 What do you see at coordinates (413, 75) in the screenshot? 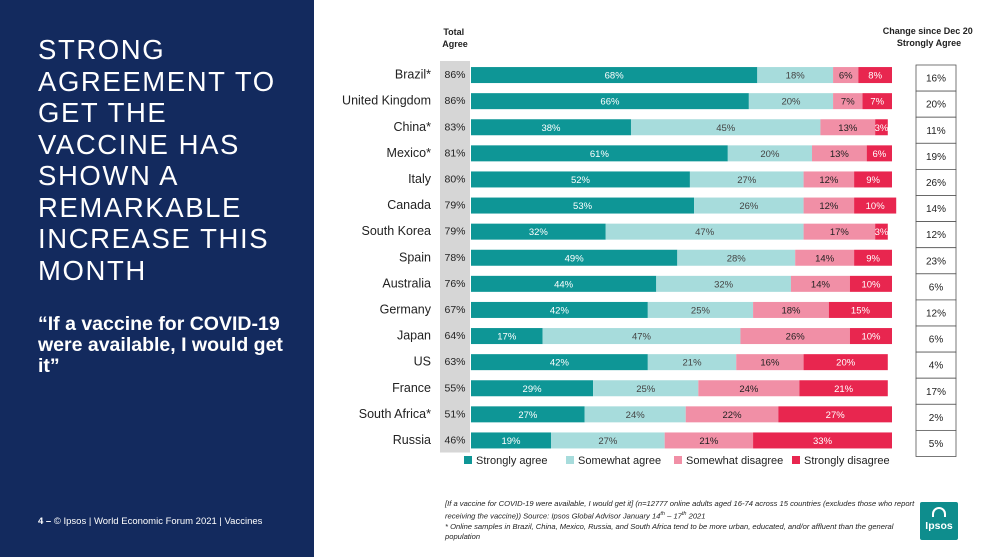
I see `country-label: Brazil*` at bounding box center [413, 75].